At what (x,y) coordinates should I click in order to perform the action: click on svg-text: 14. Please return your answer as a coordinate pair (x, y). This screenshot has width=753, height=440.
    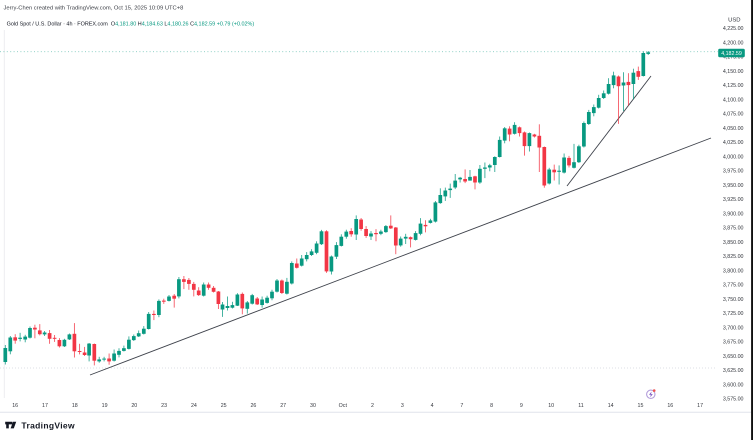
    Looking at the image, I should click on (611, 406).